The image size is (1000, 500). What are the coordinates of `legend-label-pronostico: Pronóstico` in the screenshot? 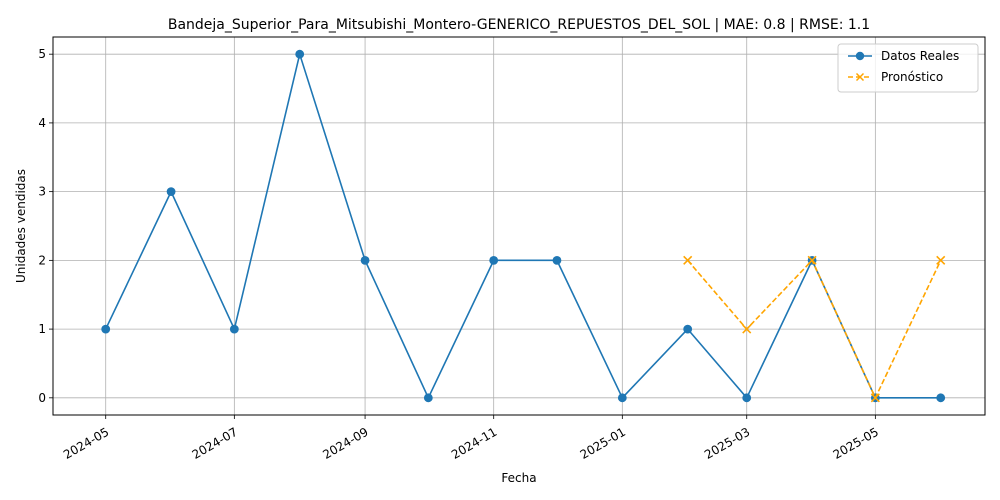 It's located at (912, 77).